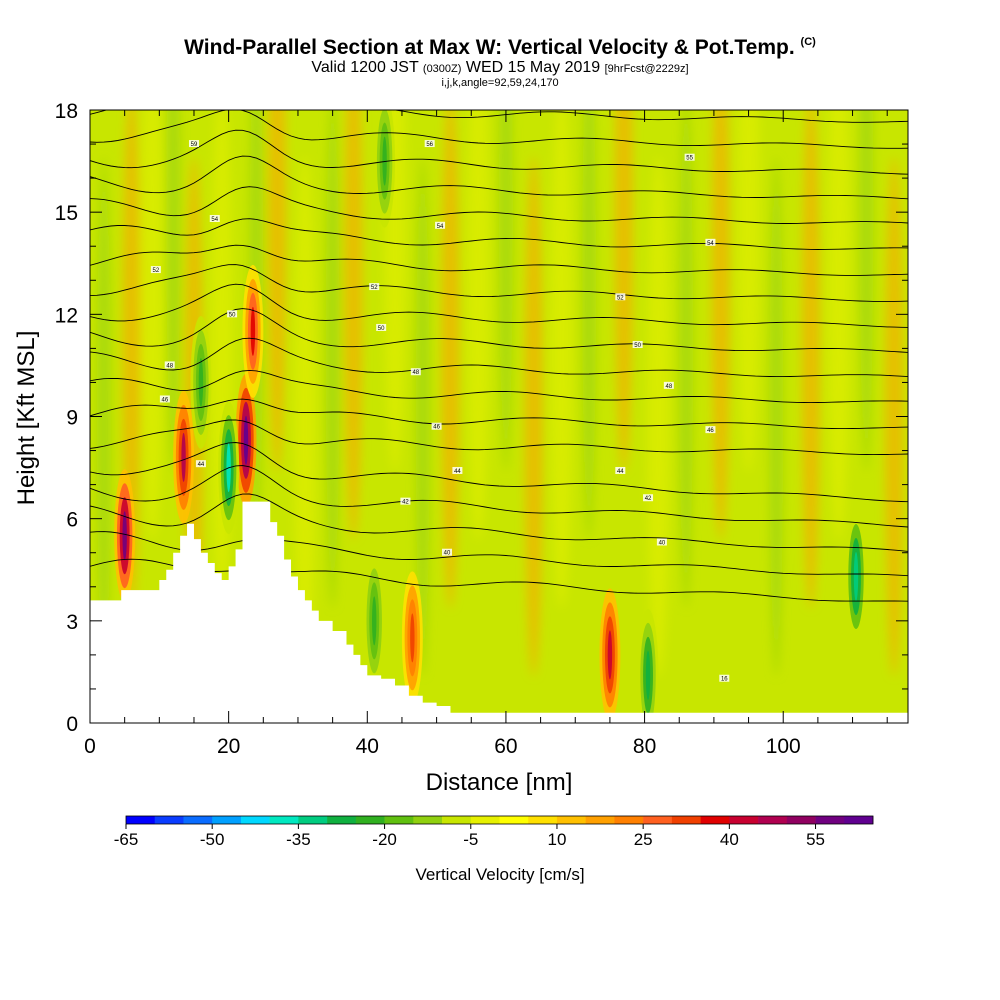 This screenshot has height=1000, width=1000. What do you see at coordinates (72, 622) in the screenshot?
I see `y-tick-label: 3` at bounding box center [72, 622].